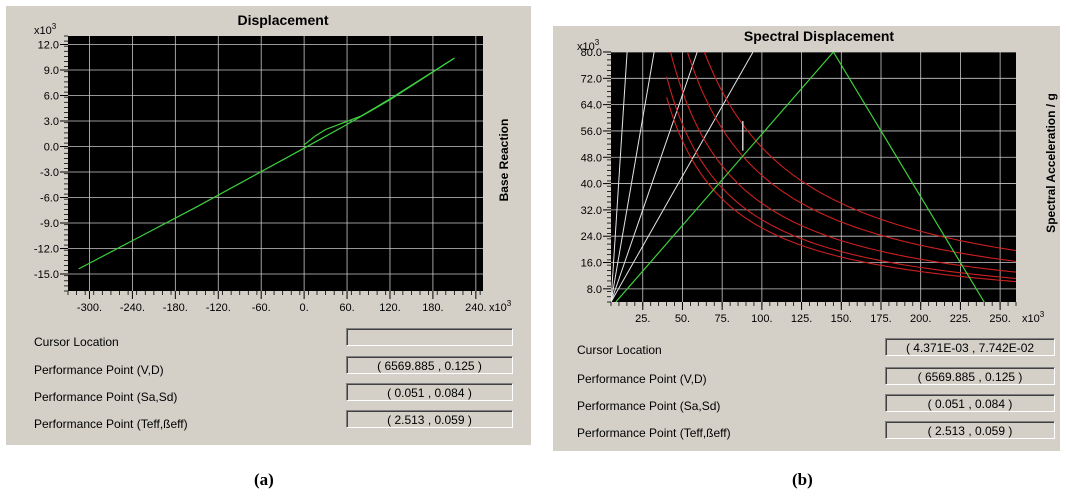  What do you see at coordinates (642, 319) in the screenshot?
I see `x-tick-label: 25.` at bounding box center [642, 319].